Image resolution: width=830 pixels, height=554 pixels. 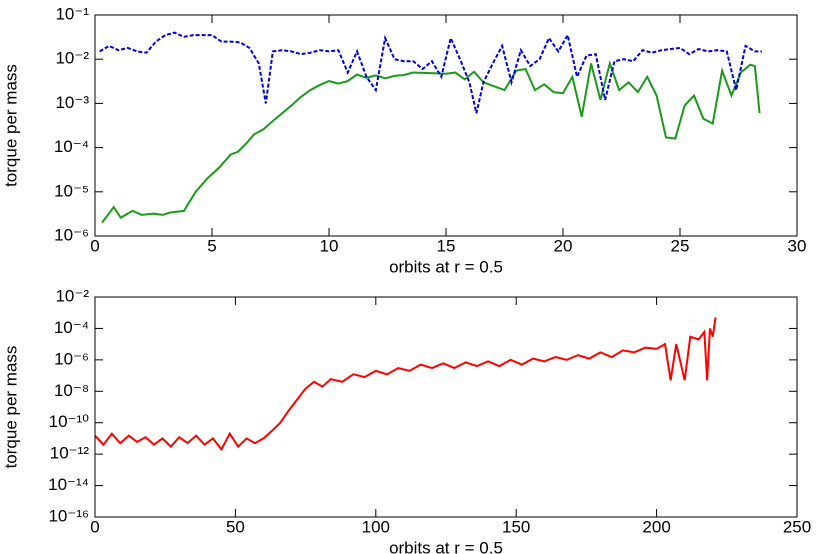 What do you see at coordinates (69, 421) in the screenshot?
I see `y-tick-label: 10⁻¹⁰` at bounding box center [69, 421].